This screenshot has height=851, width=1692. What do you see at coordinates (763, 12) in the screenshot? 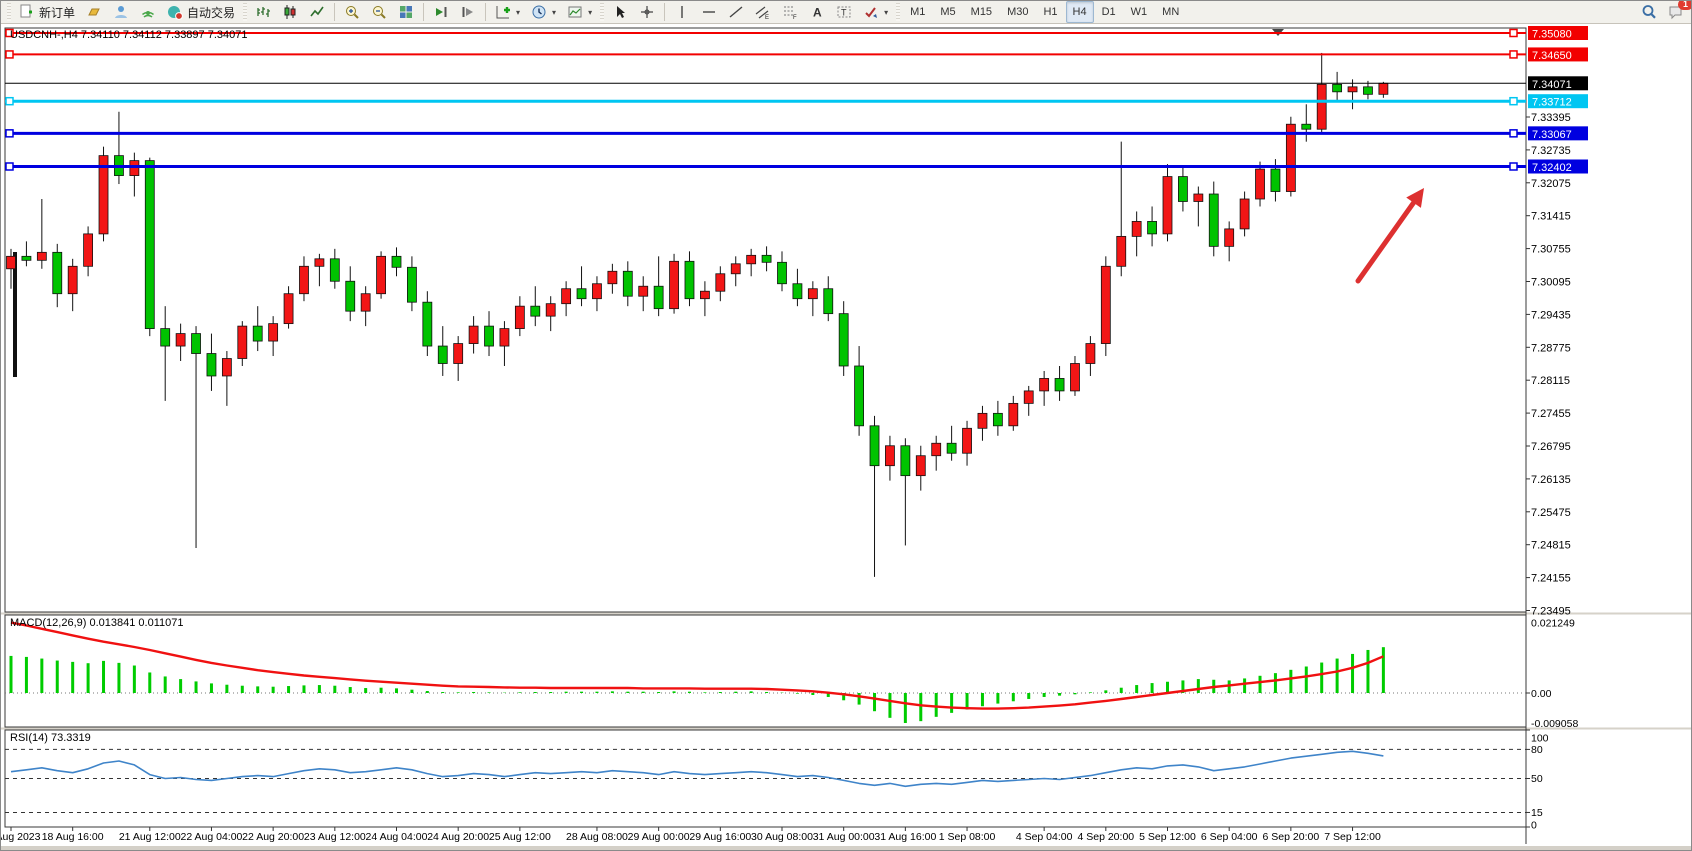
I see `equidistant-channel-button: E` at bounding box center [763, 12].